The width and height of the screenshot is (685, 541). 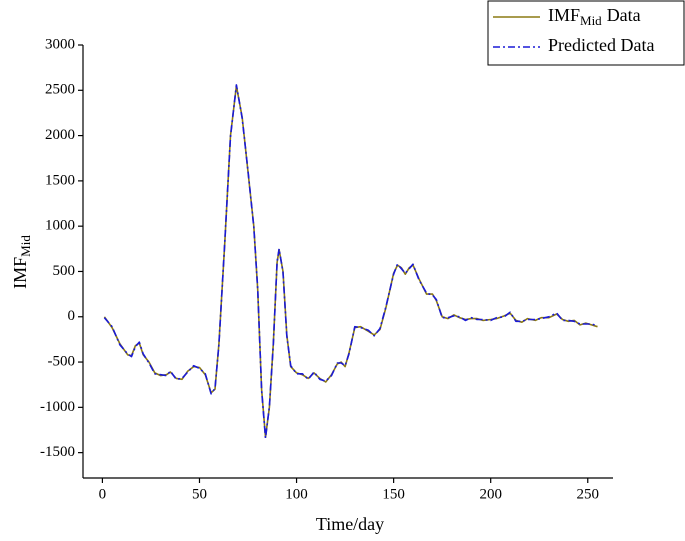 I want to click on legend-label-main: IMF, so click(x=564, y=15).